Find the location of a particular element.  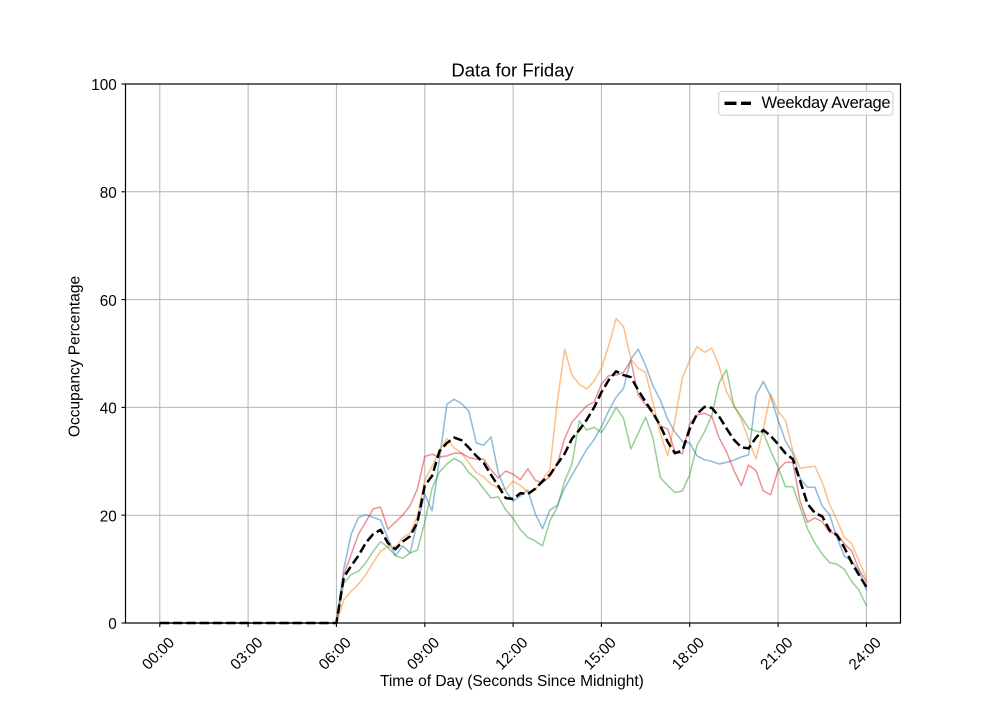

svg-text: 00:00 is located at coordinates (158, 653).